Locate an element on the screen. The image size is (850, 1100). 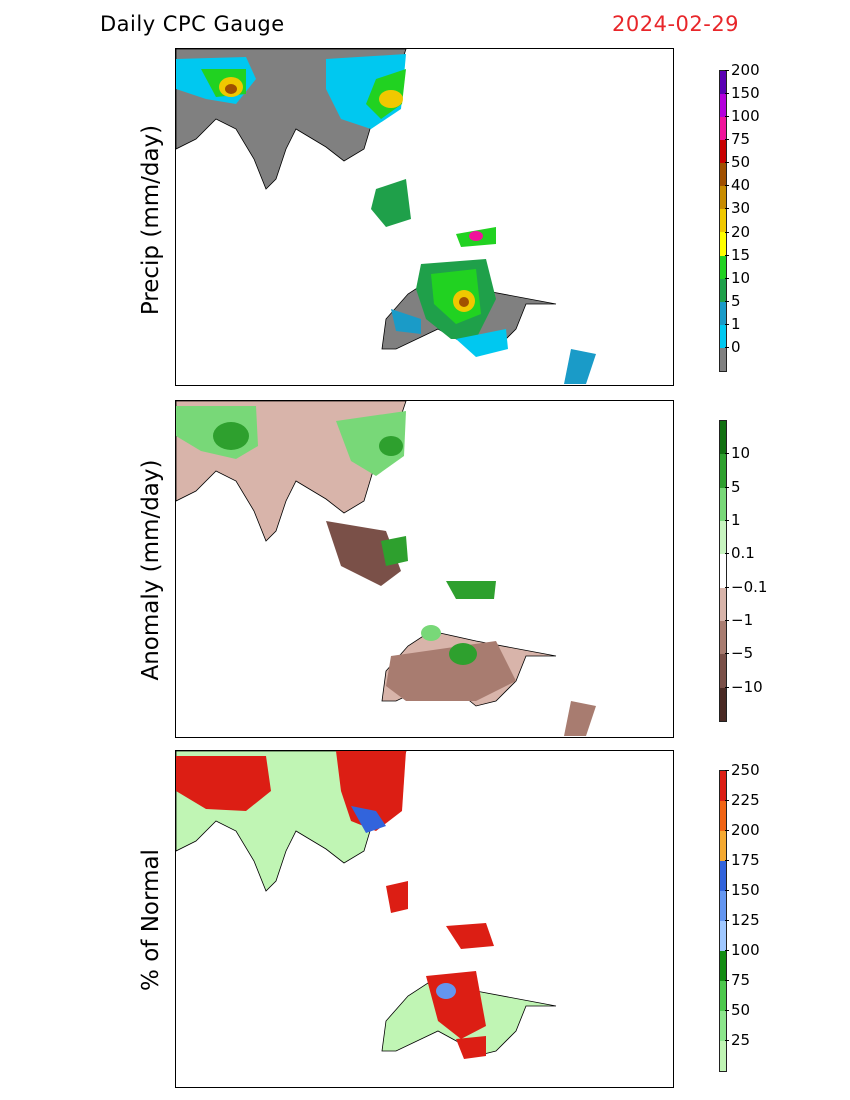
colorbar-tick-label: 20 is located at coordinates (741, 231).